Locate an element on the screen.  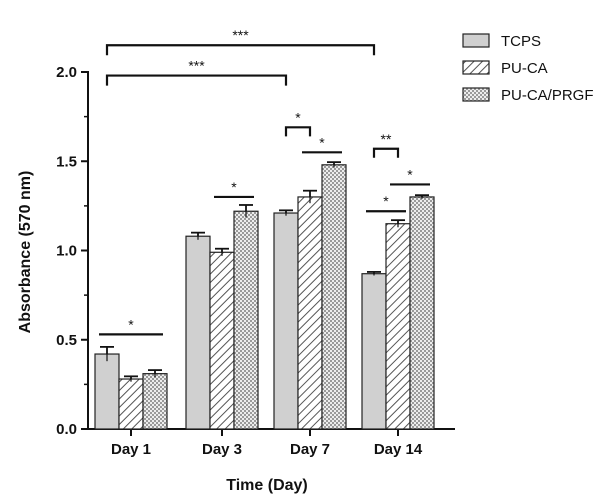
y-tick-label: 2.0 is located at coordinates (66, 72).